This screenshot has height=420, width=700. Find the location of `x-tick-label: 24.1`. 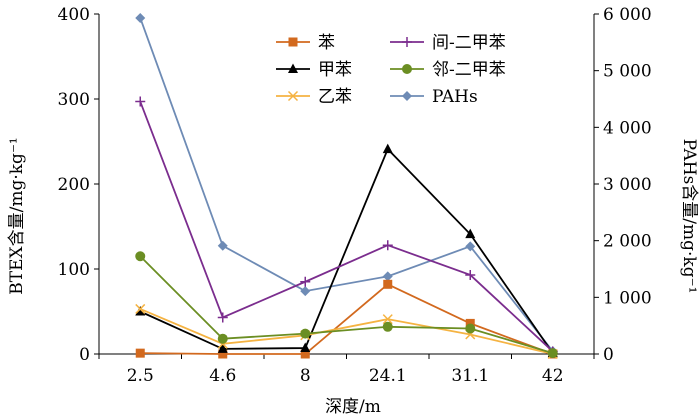

x-tick-label: 24.1 is located at coordinates (388, 376).